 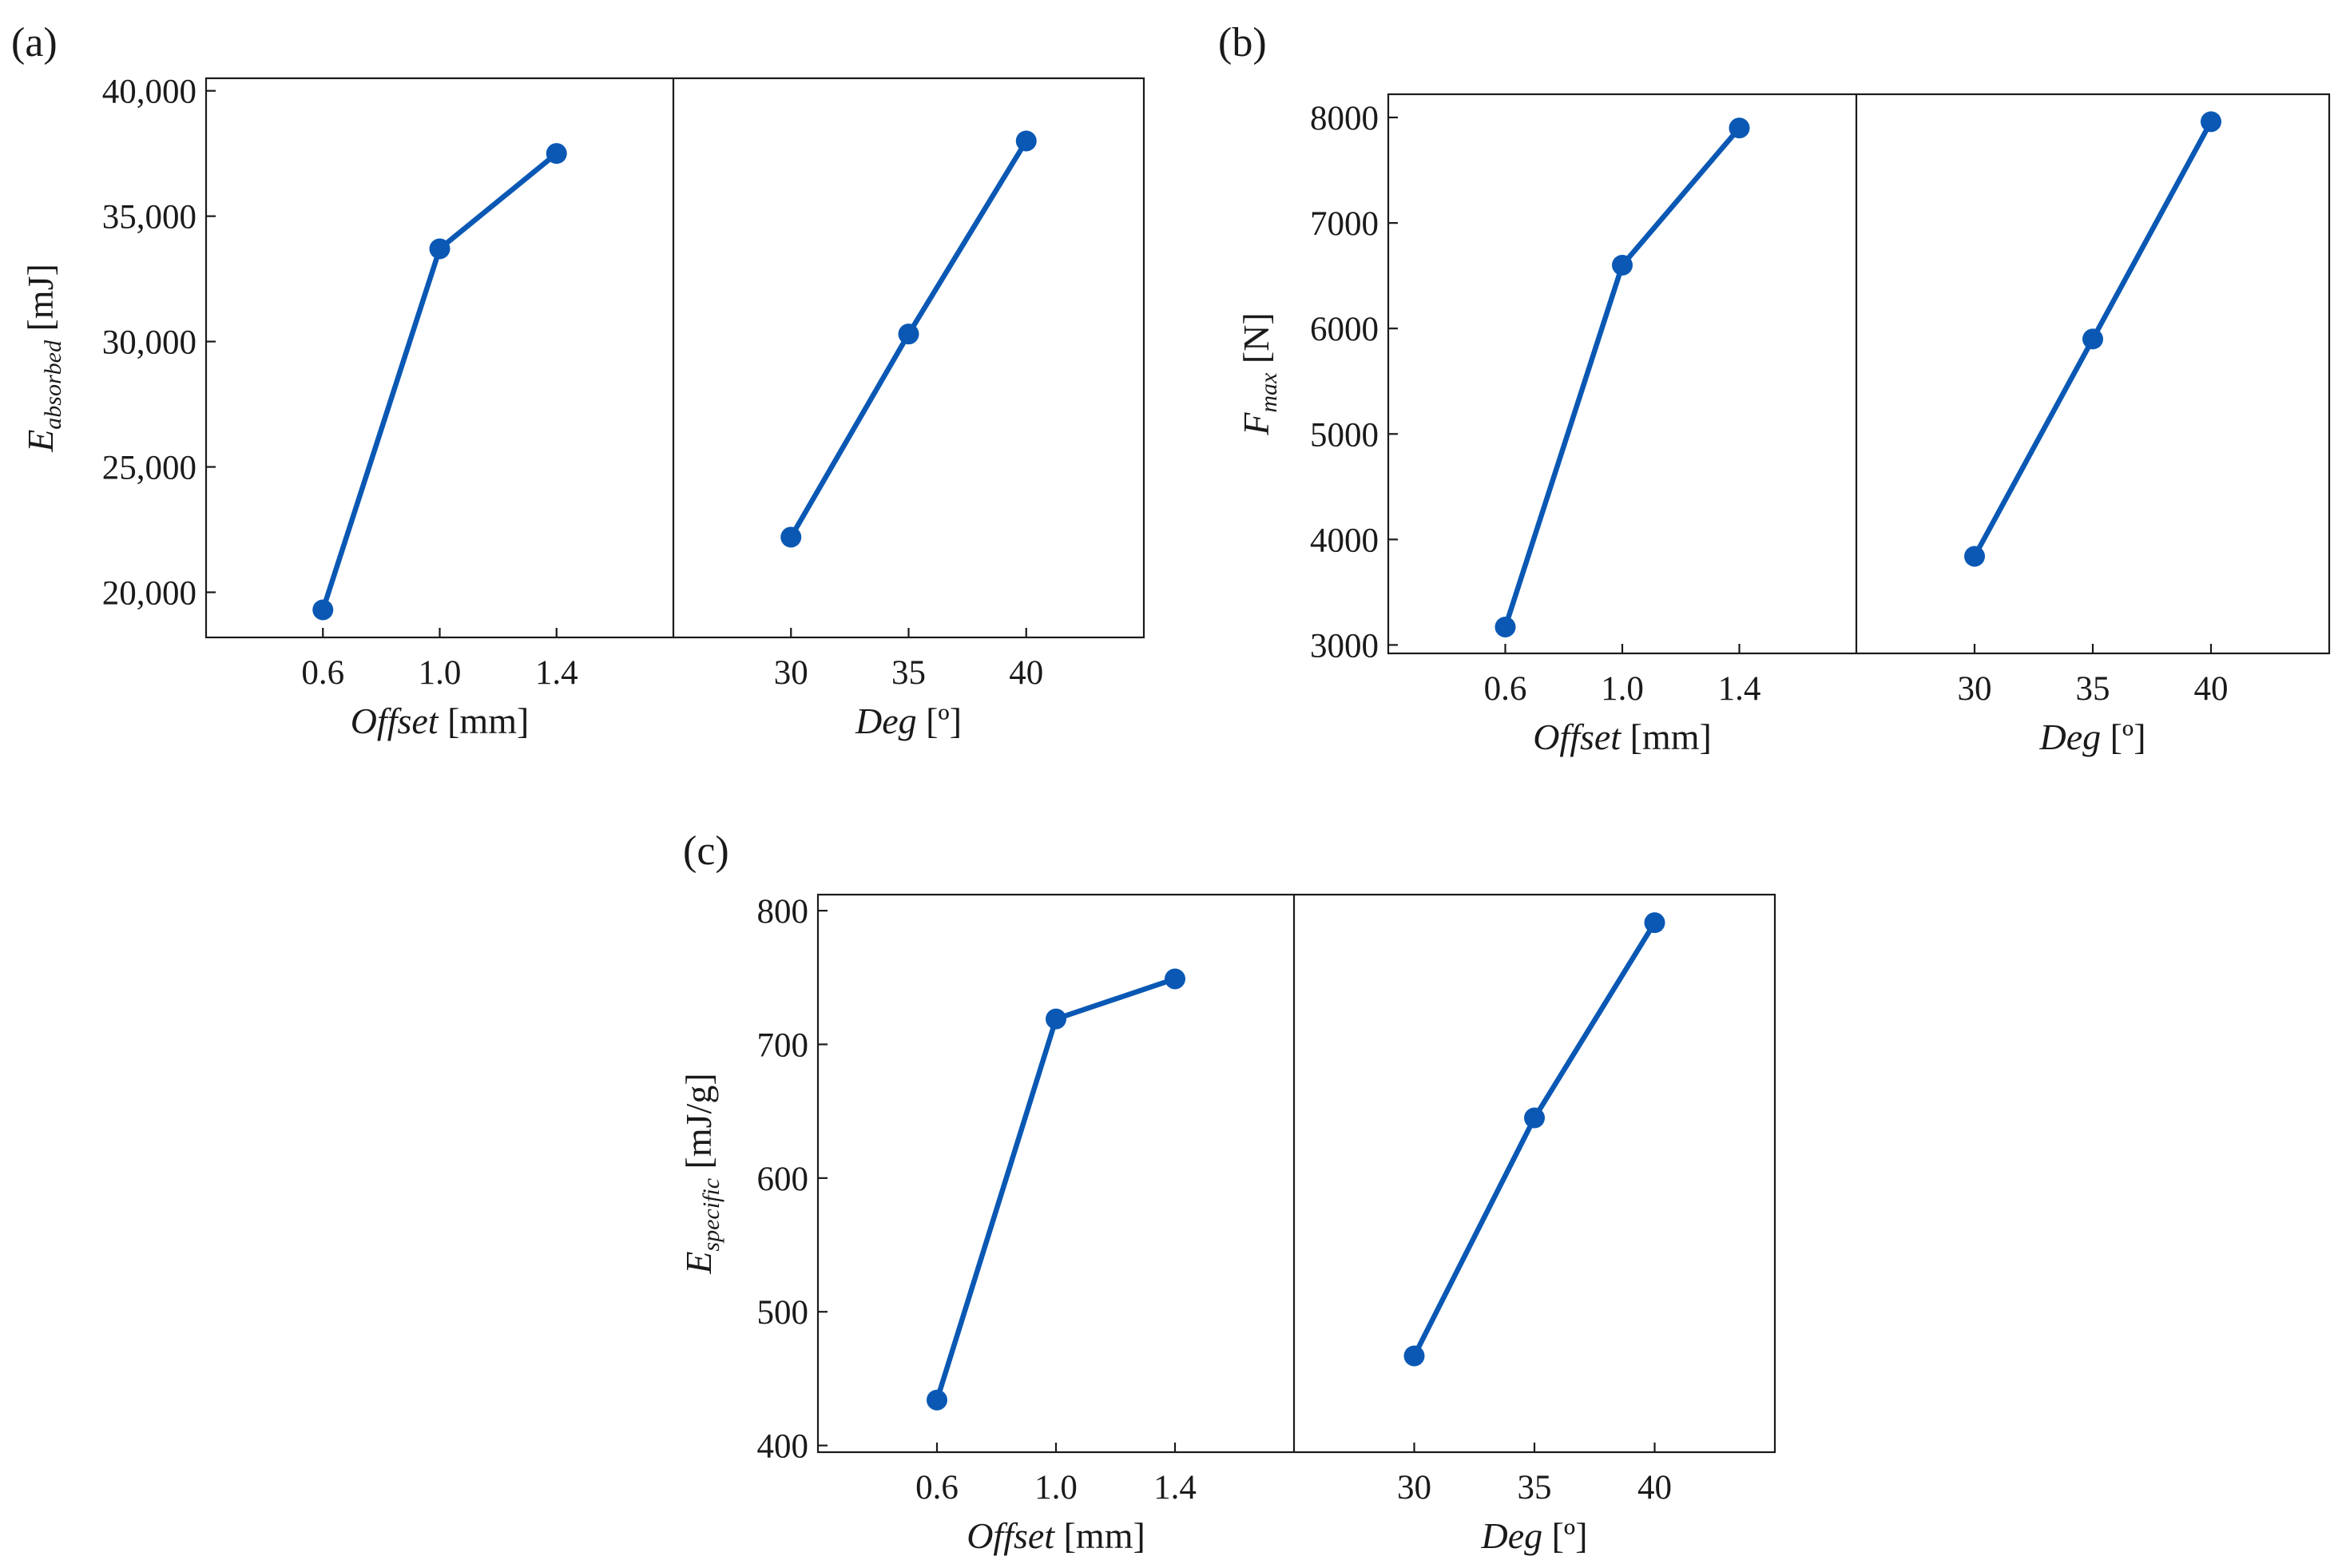 What do you see at coordinates (1344, 118) in the screenshot?
I see `y-tick-label: 8000` at bounding box center [1344, 118].